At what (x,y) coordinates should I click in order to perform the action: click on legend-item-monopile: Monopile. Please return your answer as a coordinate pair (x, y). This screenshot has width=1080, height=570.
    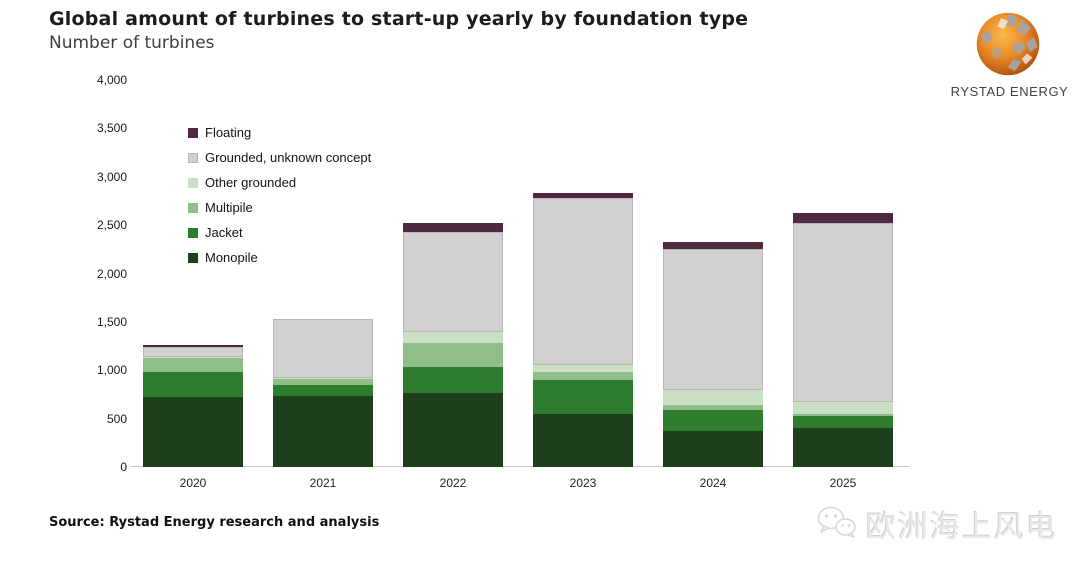
    Looking at the image, I should click on (279, 257).